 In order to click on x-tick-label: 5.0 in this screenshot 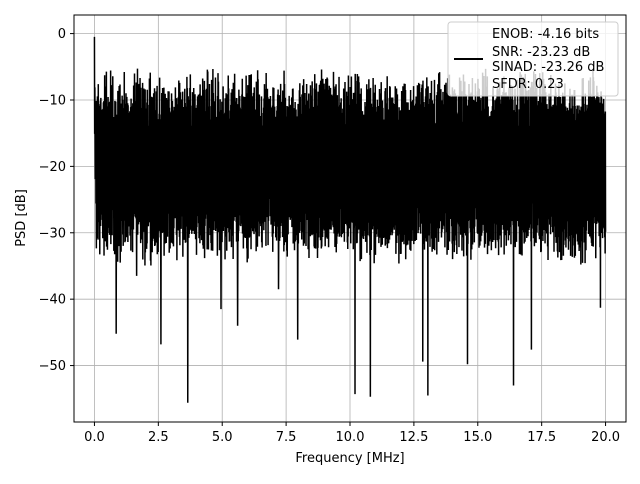, I will do `click(222, 437)`.